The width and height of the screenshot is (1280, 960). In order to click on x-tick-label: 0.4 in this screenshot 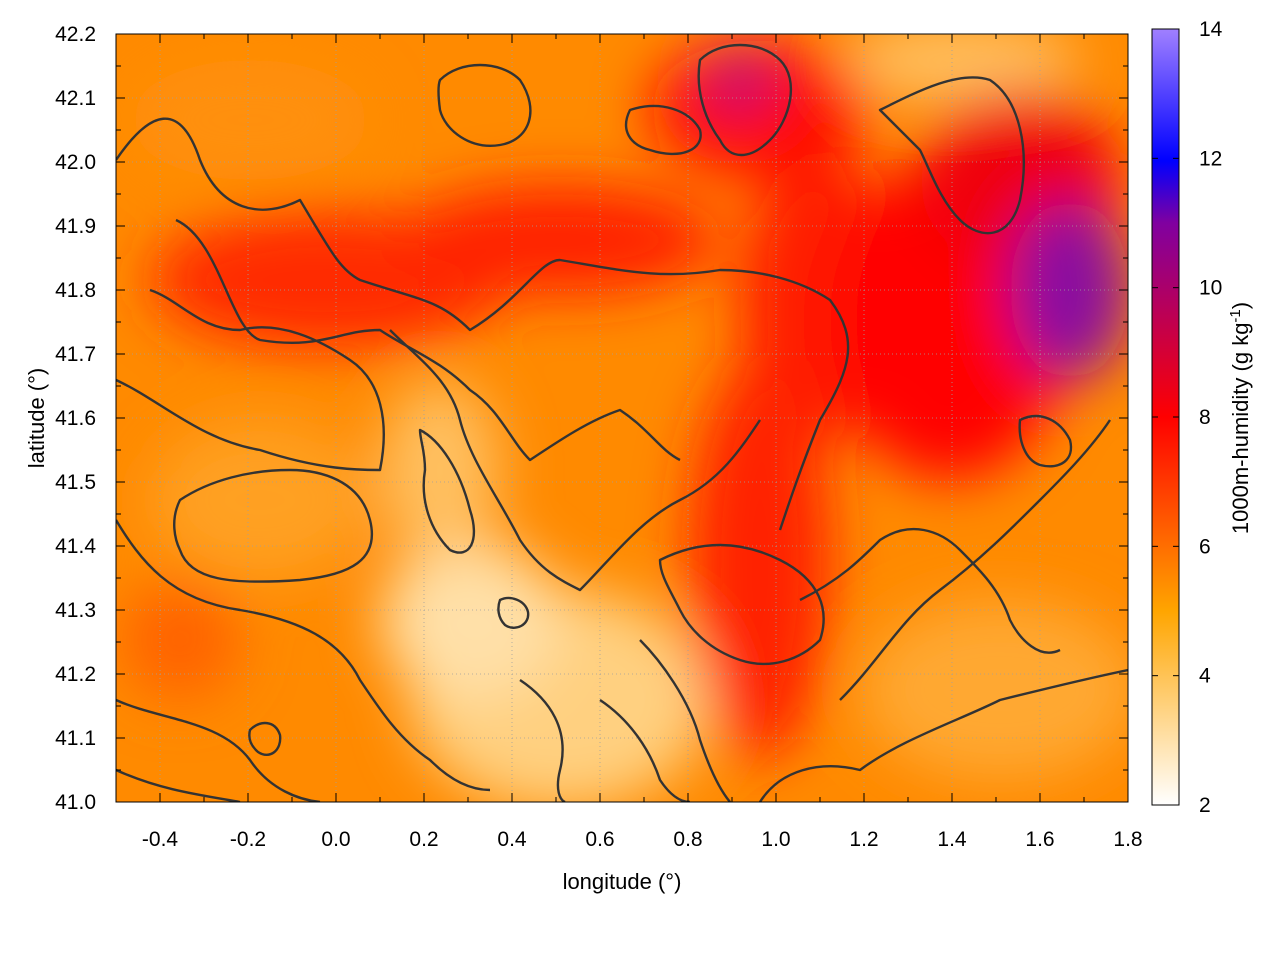, I will do `click(512, 839)`.